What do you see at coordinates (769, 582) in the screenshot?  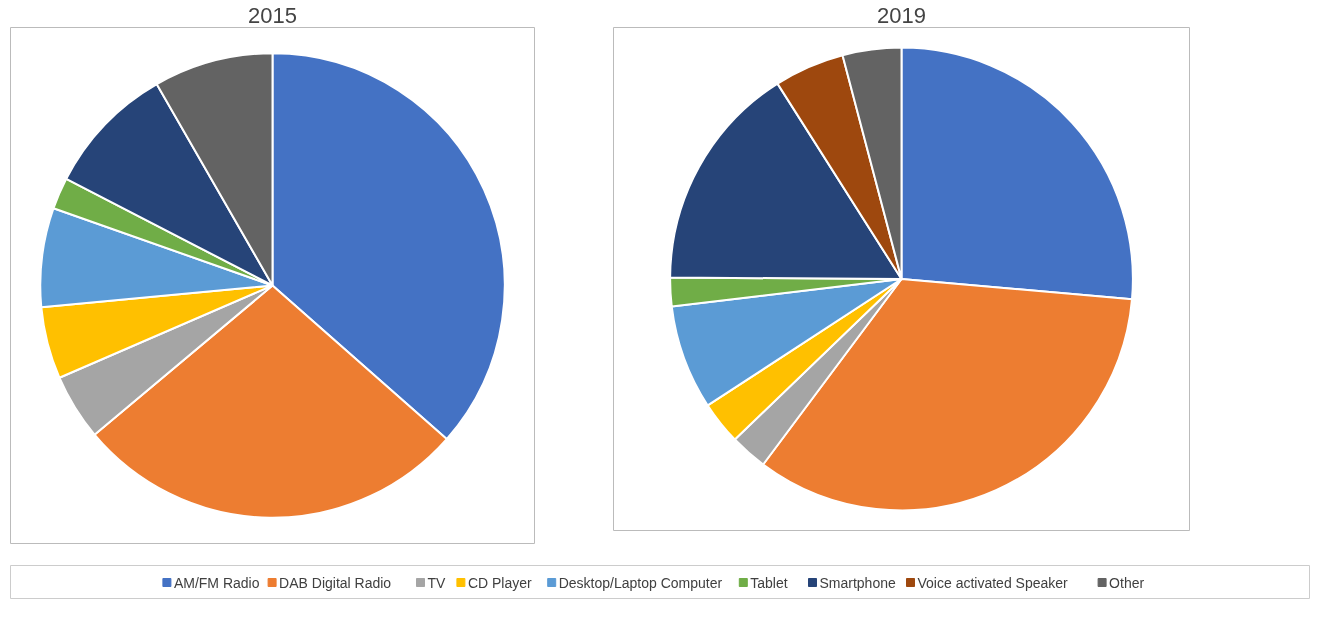 I see `legend-label: Tablet` at bounding box center [769, 582].